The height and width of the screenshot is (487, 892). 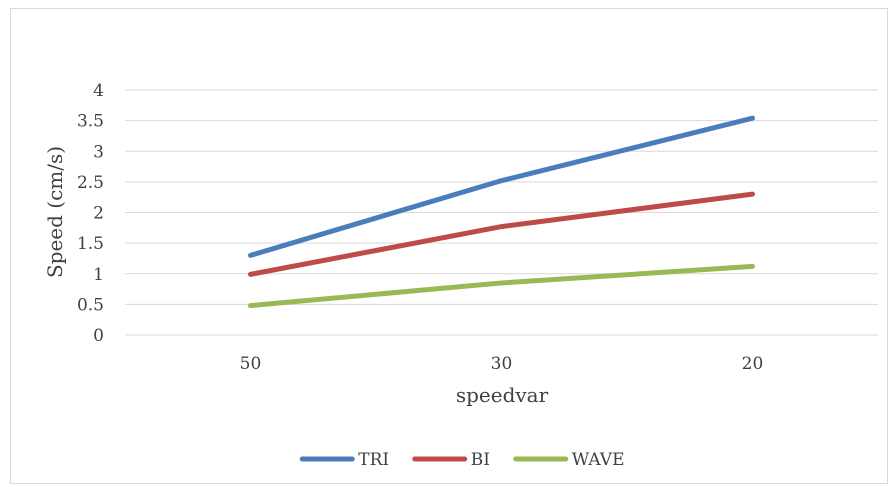 I want to click on series-line-wave, so click(x=501, y=286).